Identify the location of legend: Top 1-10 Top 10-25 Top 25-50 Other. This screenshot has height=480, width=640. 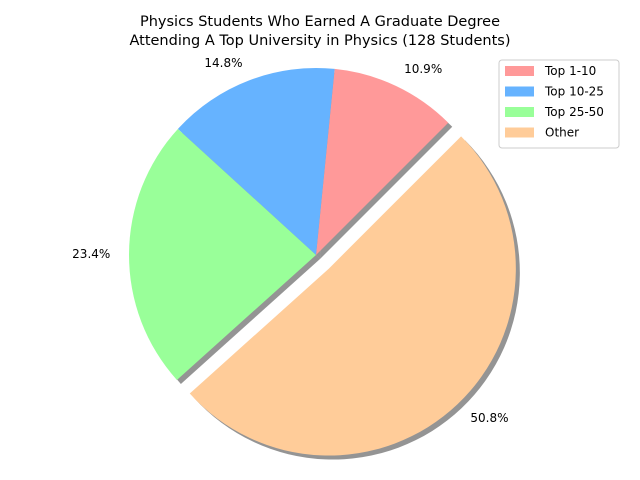
(559, 104).